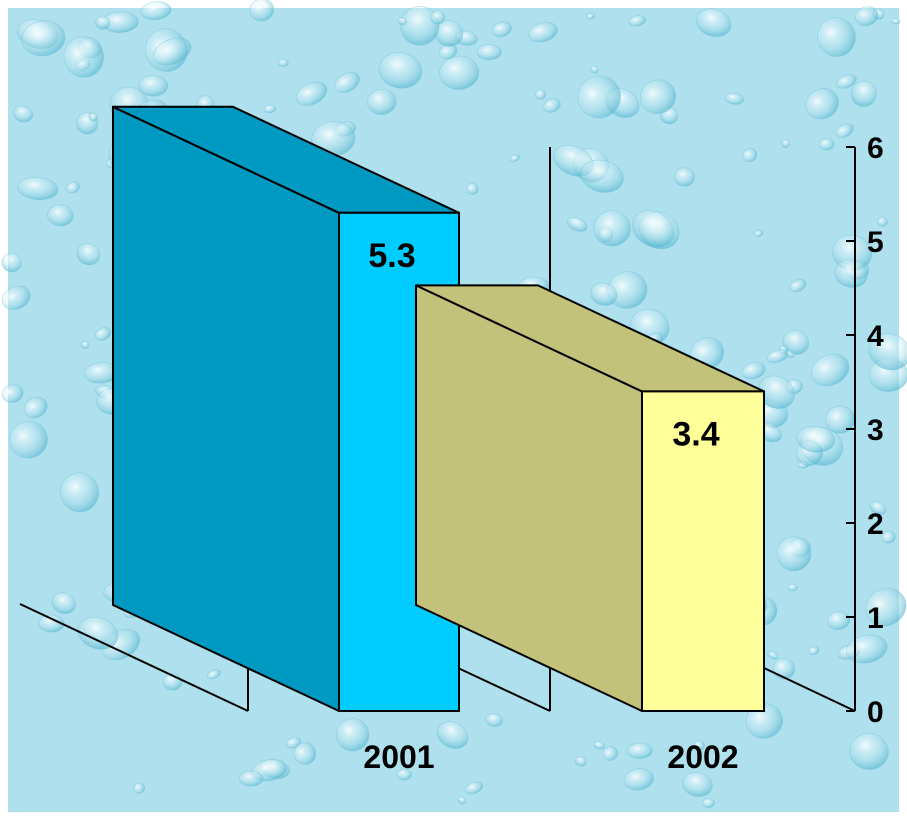  What do you see at coordinates (809, 689) in the screenshot?
I see `floor-edge-right` at bounding box center [809, 689].